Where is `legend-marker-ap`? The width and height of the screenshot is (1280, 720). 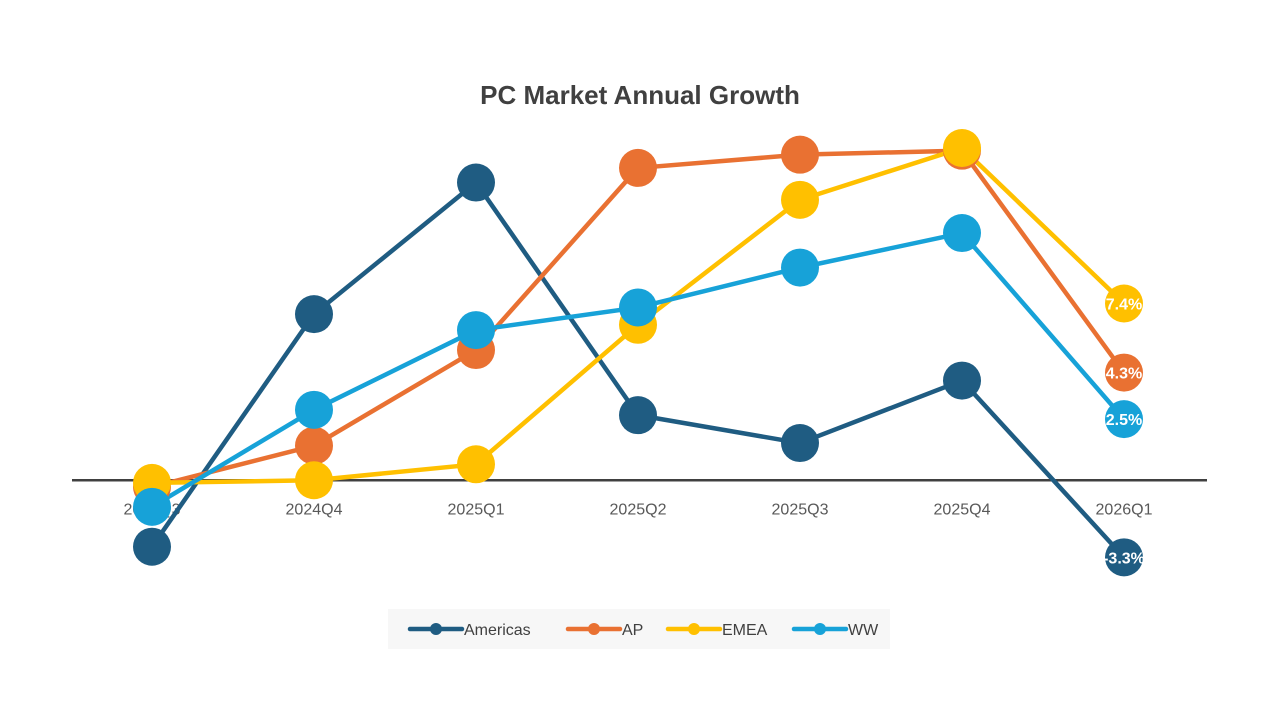
legend-marker-ap is located at coordinates (594, 629).